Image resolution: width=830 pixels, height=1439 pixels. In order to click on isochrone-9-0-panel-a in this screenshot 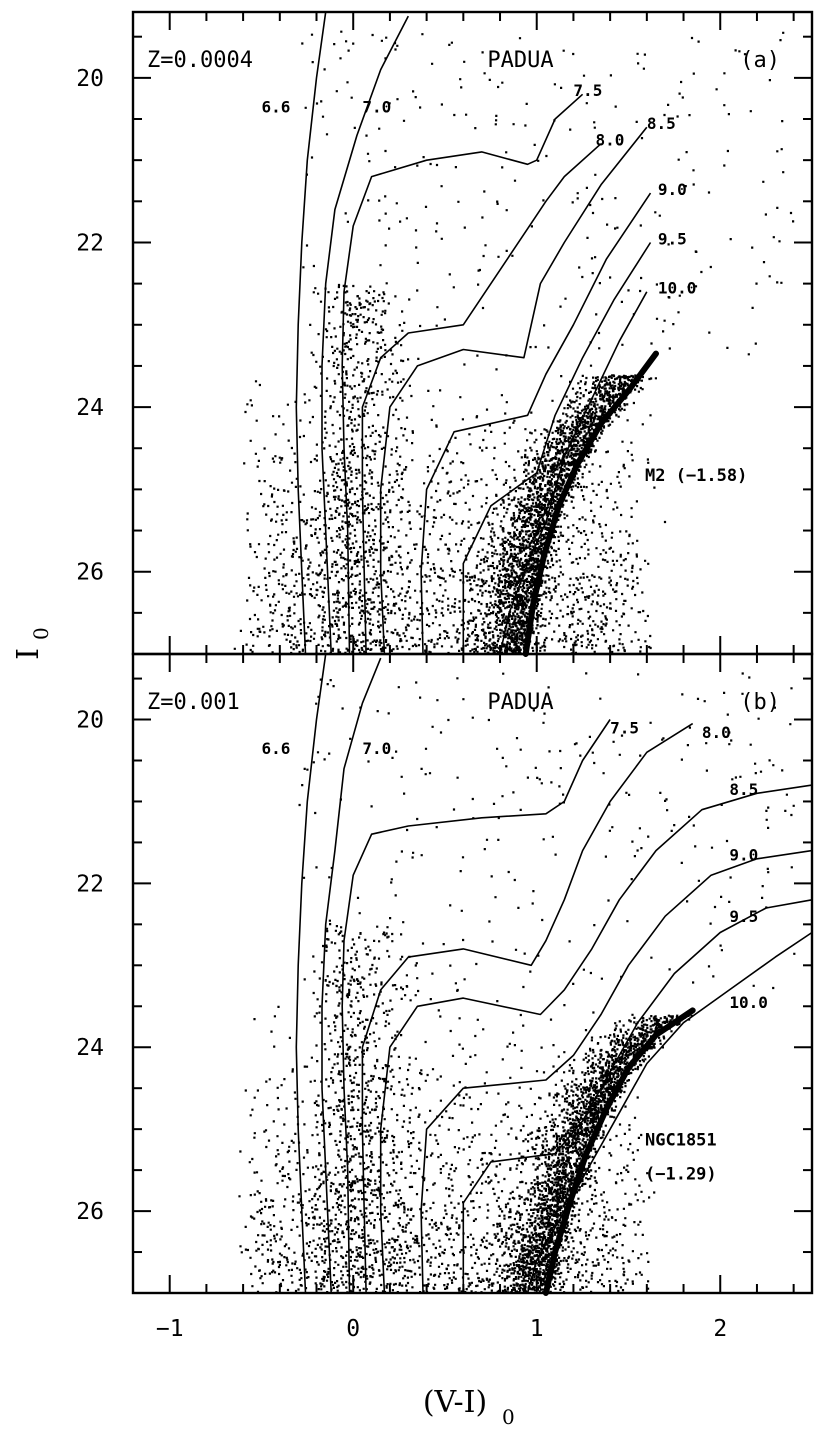, I will do `click(536, 423)`.